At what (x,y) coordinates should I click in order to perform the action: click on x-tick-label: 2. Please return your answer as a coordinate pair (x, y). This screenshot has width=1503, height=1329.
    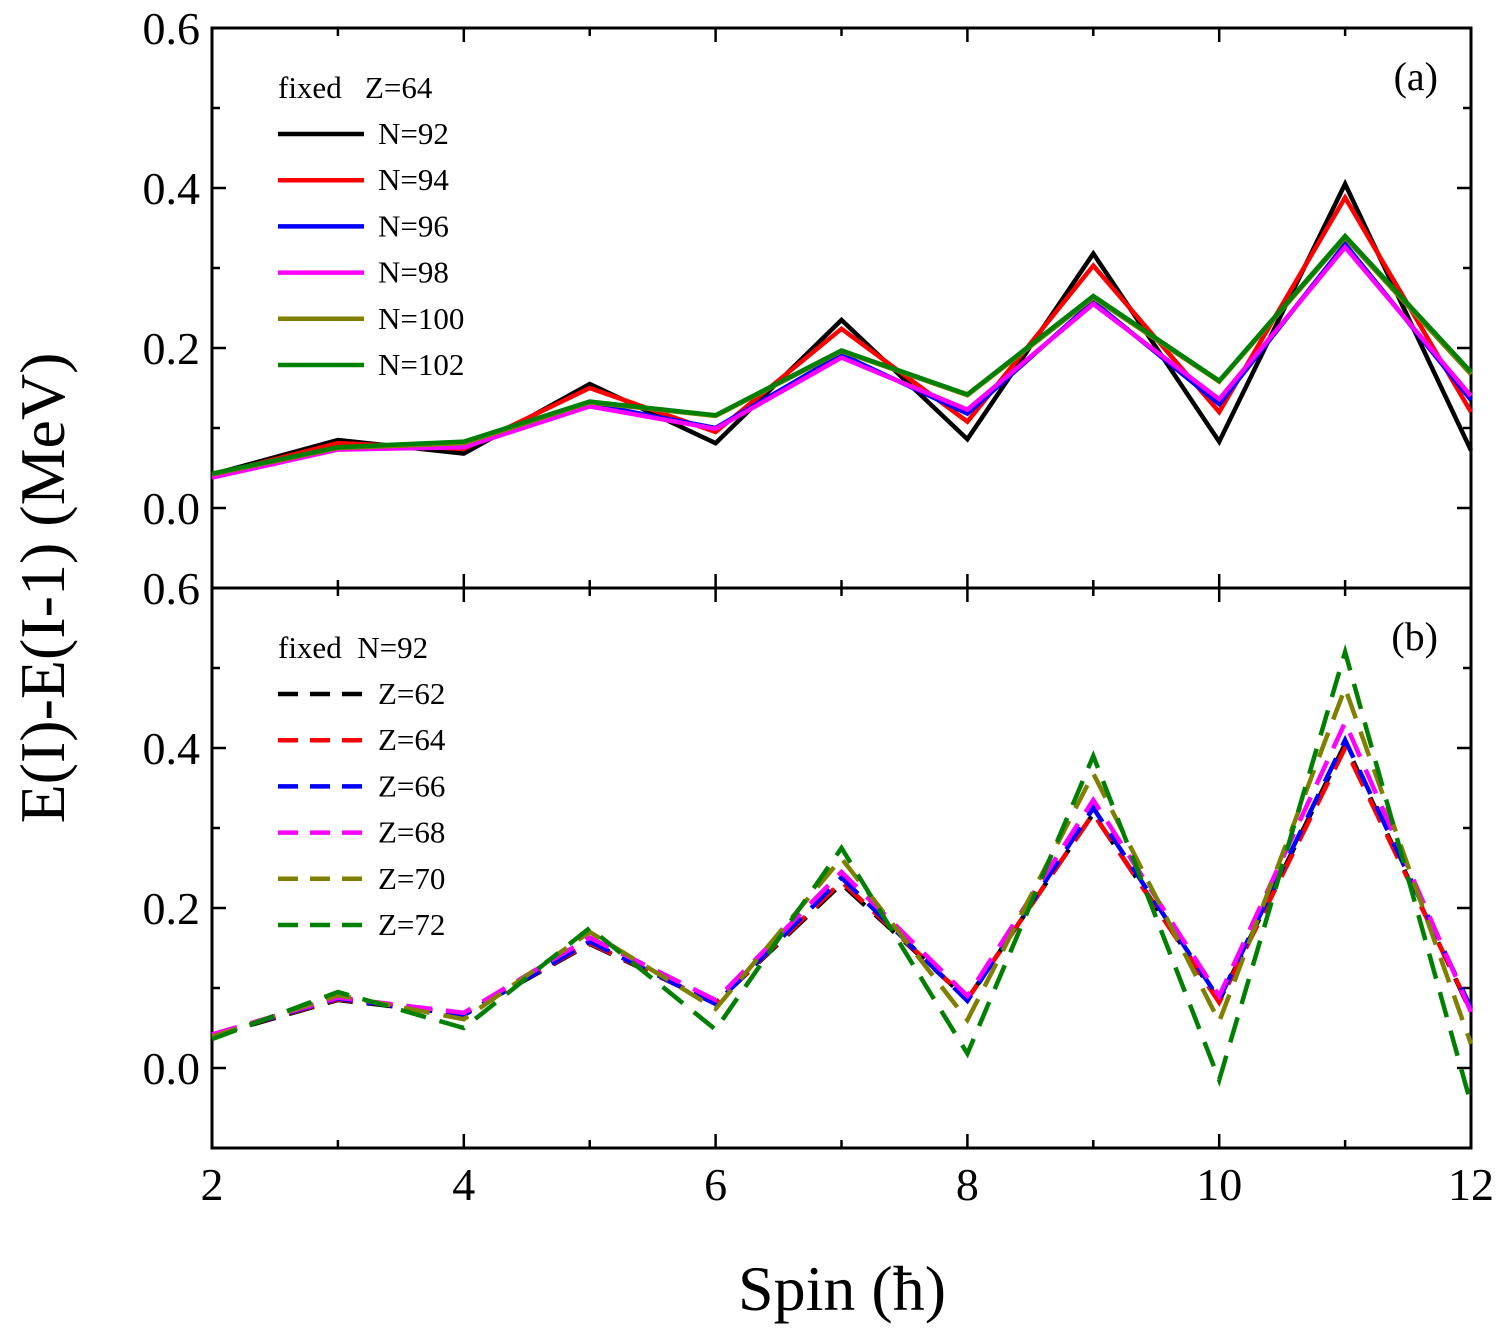
    Looking at the image, I should click on (212, 1184).